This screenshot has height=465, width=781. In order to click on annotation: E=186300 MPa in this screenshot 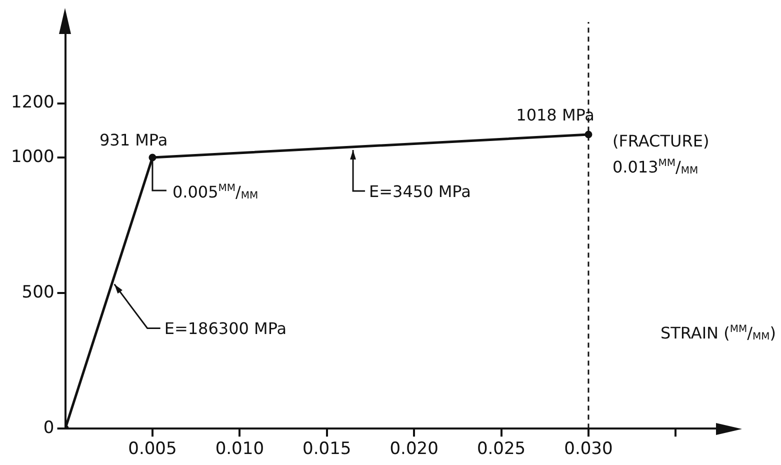, I will do `click(225, 328)`.